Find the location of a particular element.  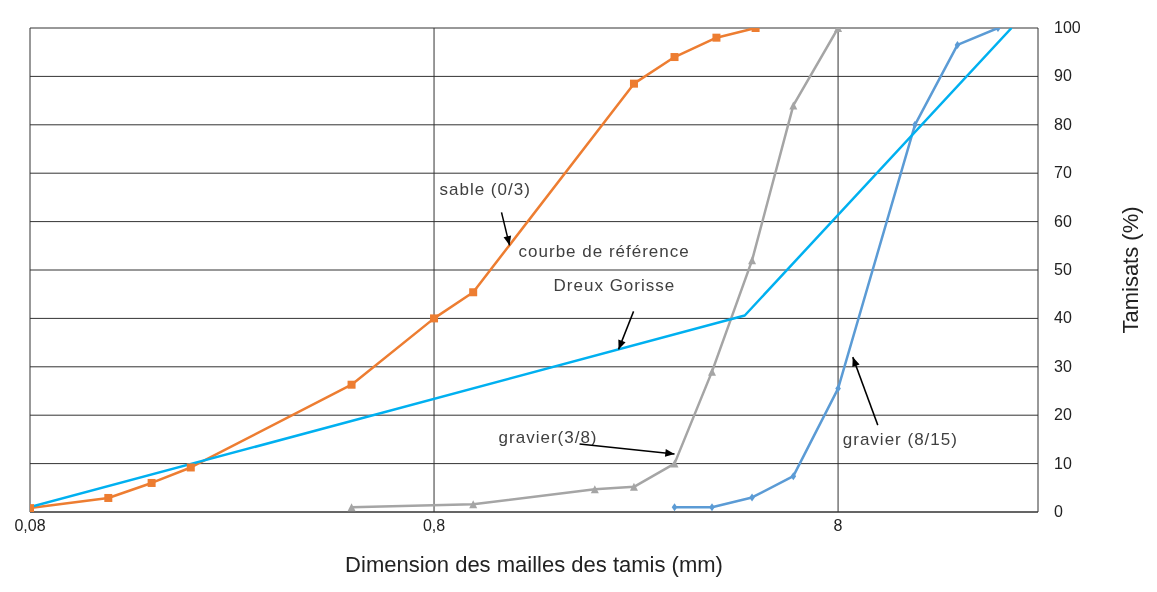

y-tick-label: 80 is located at coordinates (1063, 124).